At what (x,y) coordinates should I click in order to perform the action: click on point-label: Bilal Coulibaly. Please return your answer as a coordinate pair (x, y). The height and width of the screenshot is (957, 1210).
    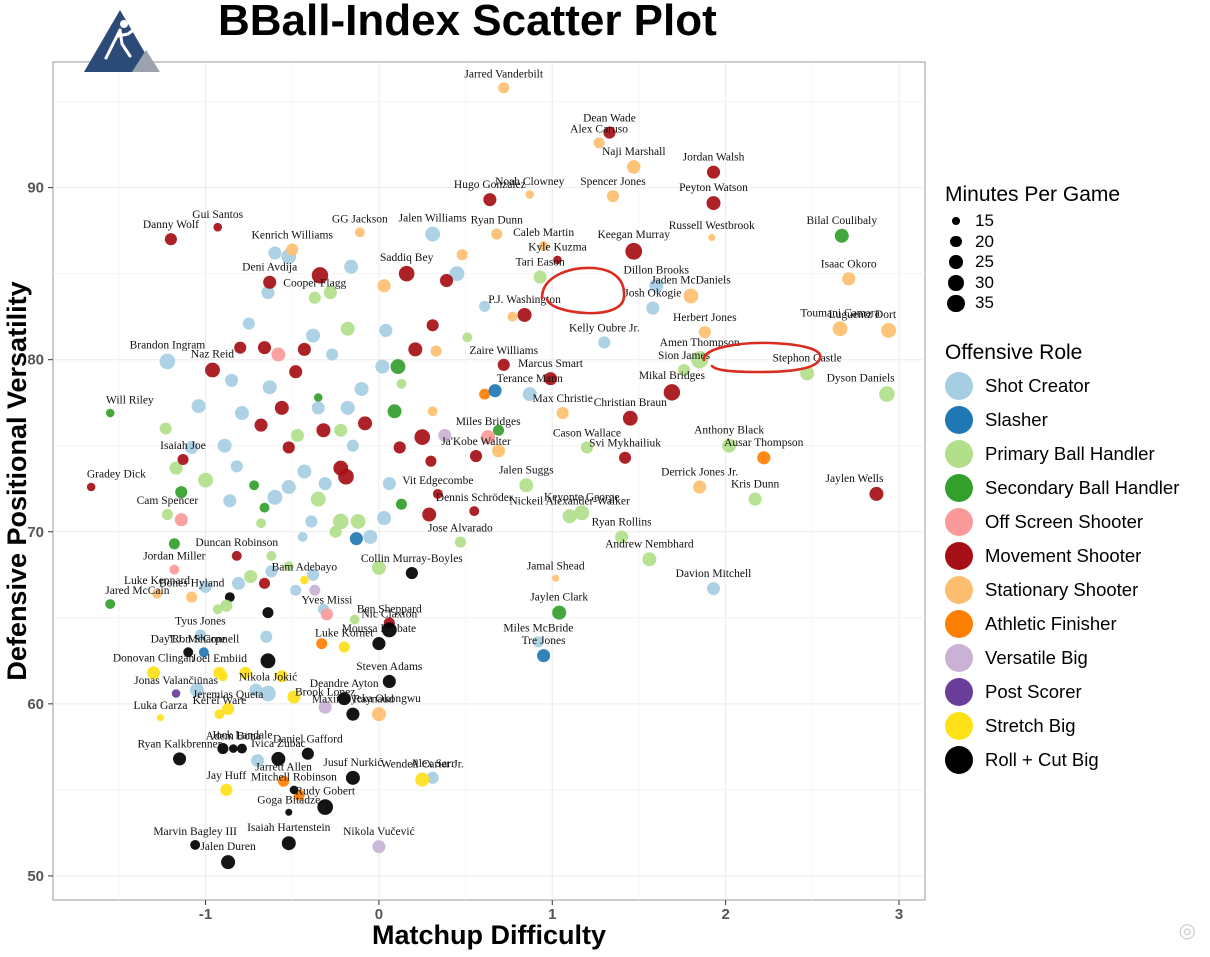
    Looking at the image, I should click on (841, 221).